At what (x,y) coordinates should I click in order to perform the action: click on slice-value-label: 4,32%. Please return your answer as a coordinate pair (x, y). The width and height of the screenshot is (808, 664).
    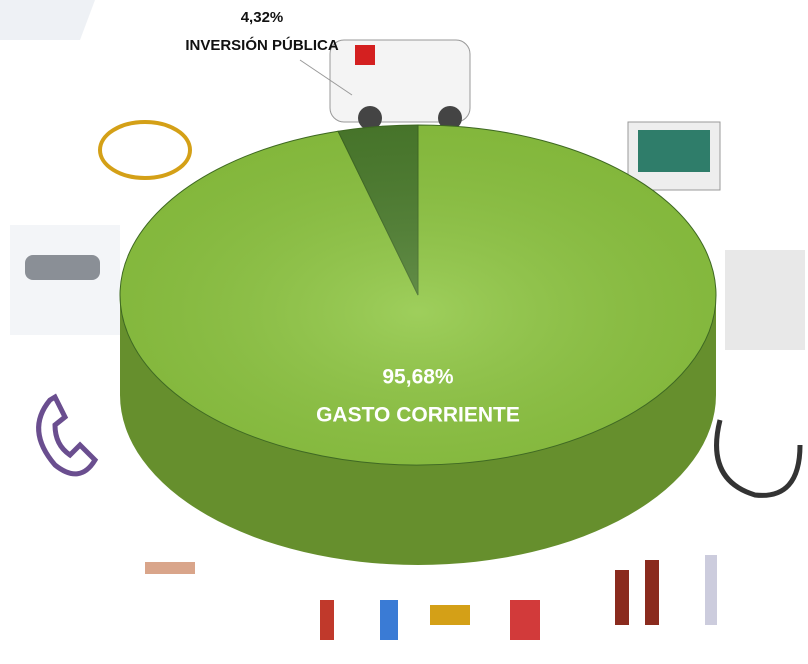
    Looking at the image, I should click on (262, 17).